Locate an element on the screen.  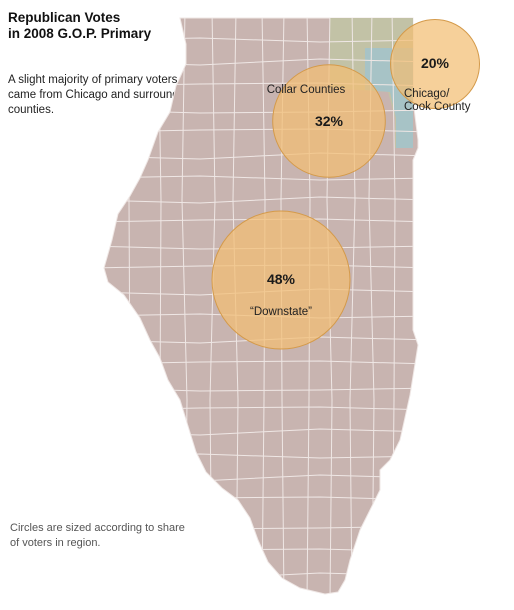
collar-counties-bubble is located at coordinates (329, 121).